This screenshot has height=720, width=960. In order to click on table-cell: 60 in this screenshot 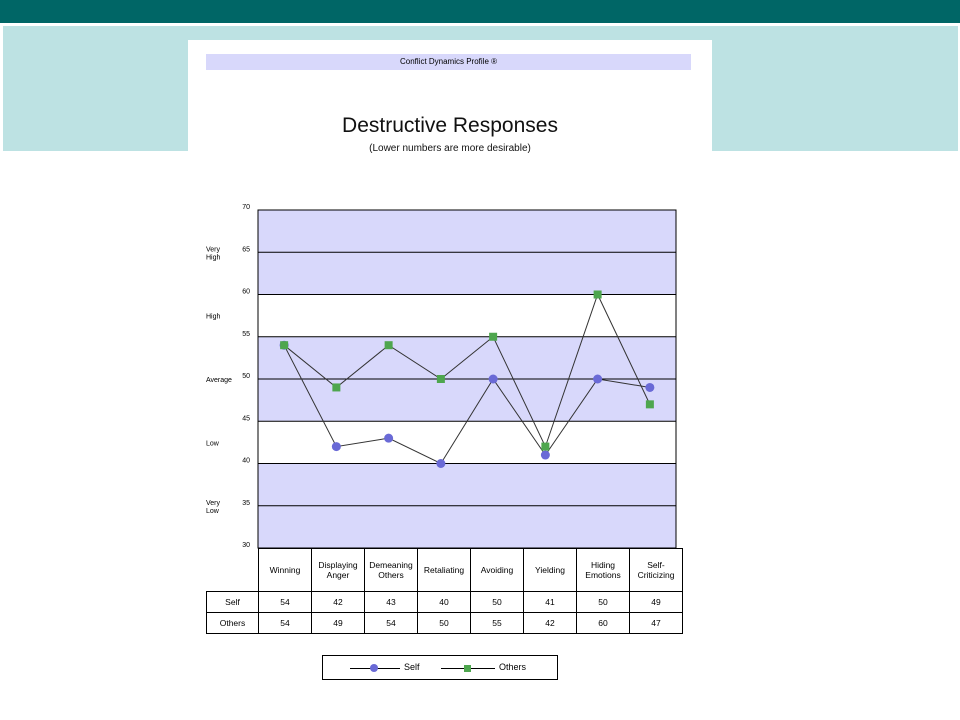, I will do `click(603, 623)`.